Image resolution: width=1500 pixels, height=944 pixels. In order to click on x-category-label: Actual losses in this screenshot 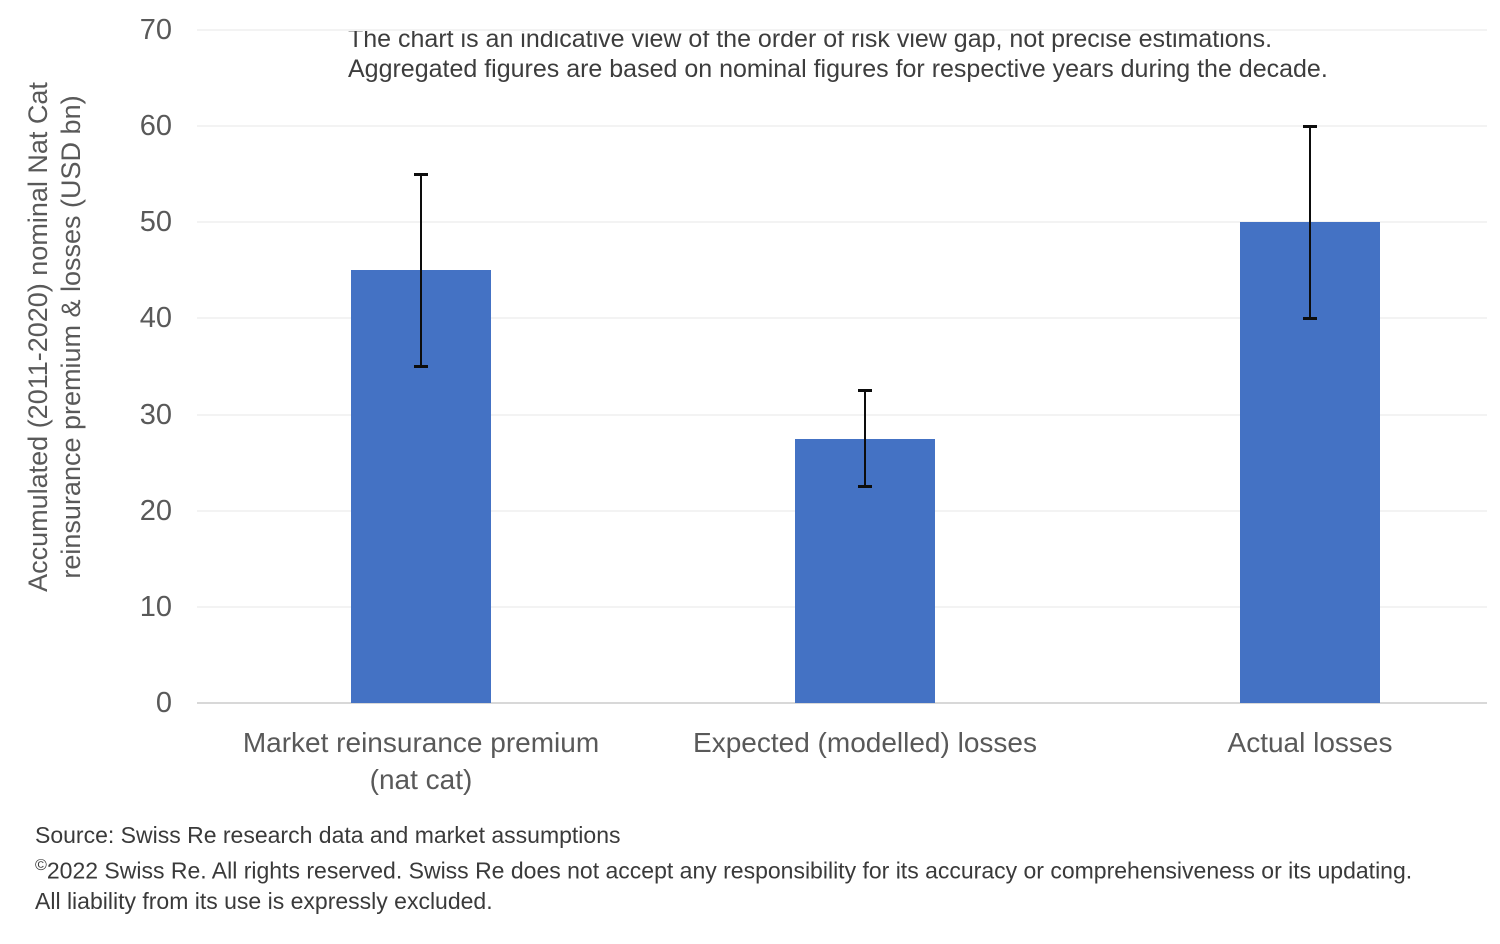, I will do `click(1290, 742)`.